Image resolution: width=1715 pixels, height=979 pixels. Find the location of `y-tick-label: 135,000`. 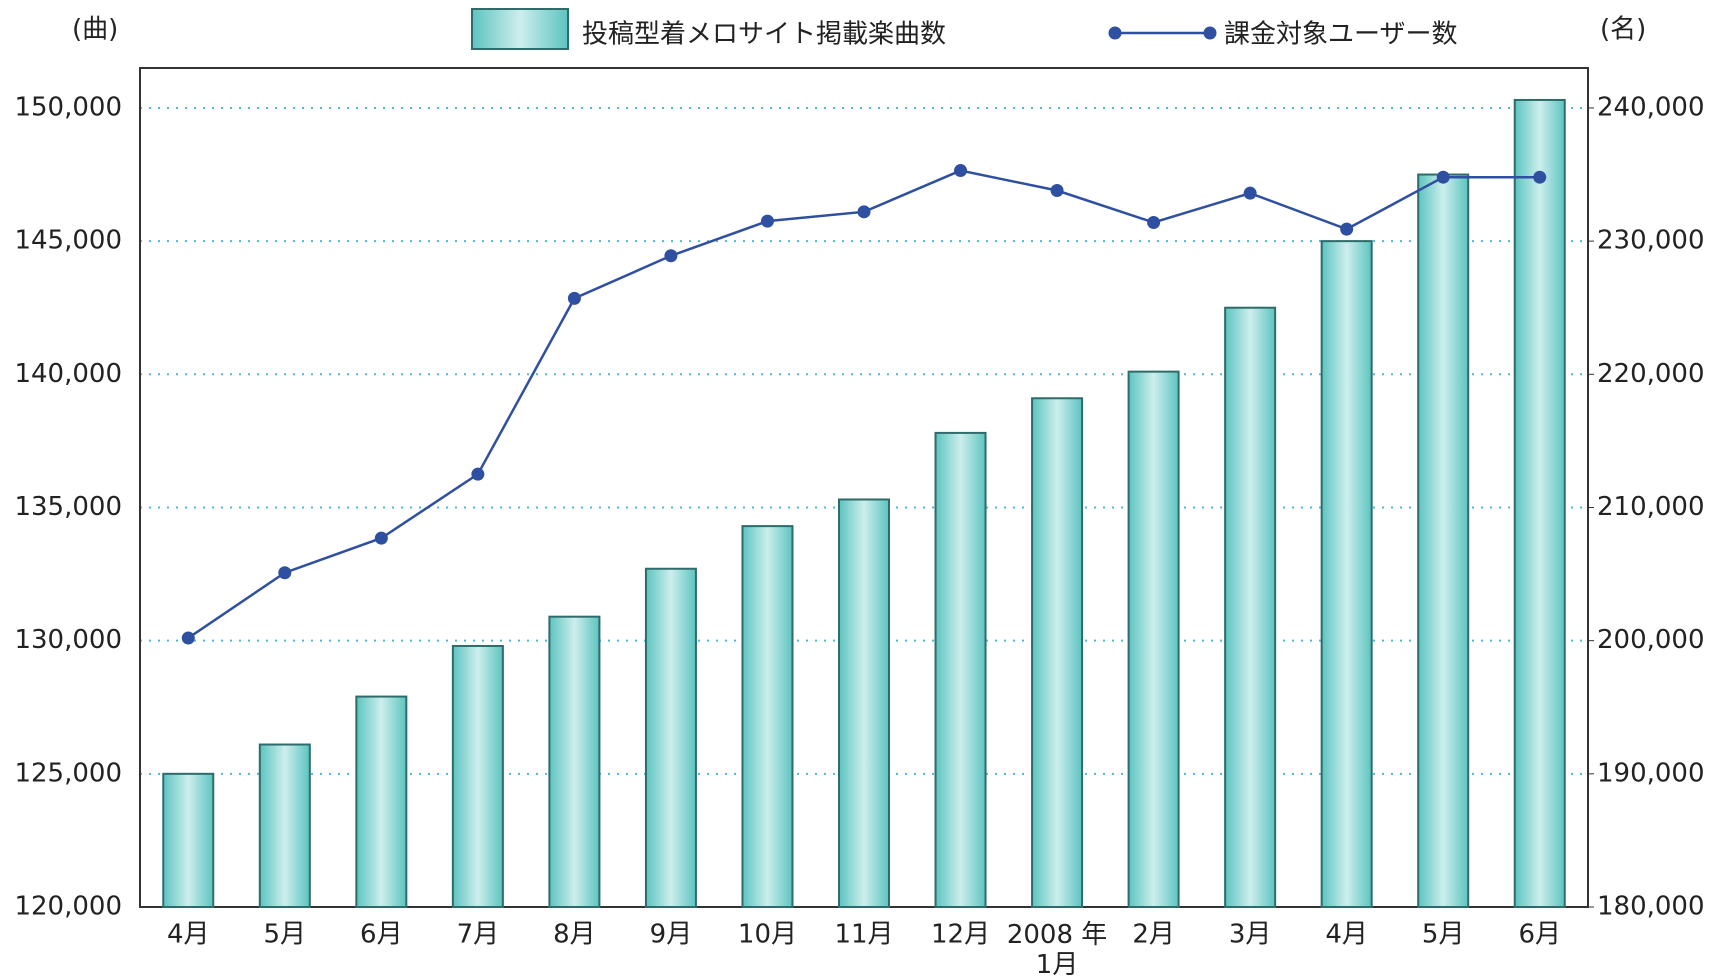

y-tick-label: 135,000 is located at coordinates (68, 507).